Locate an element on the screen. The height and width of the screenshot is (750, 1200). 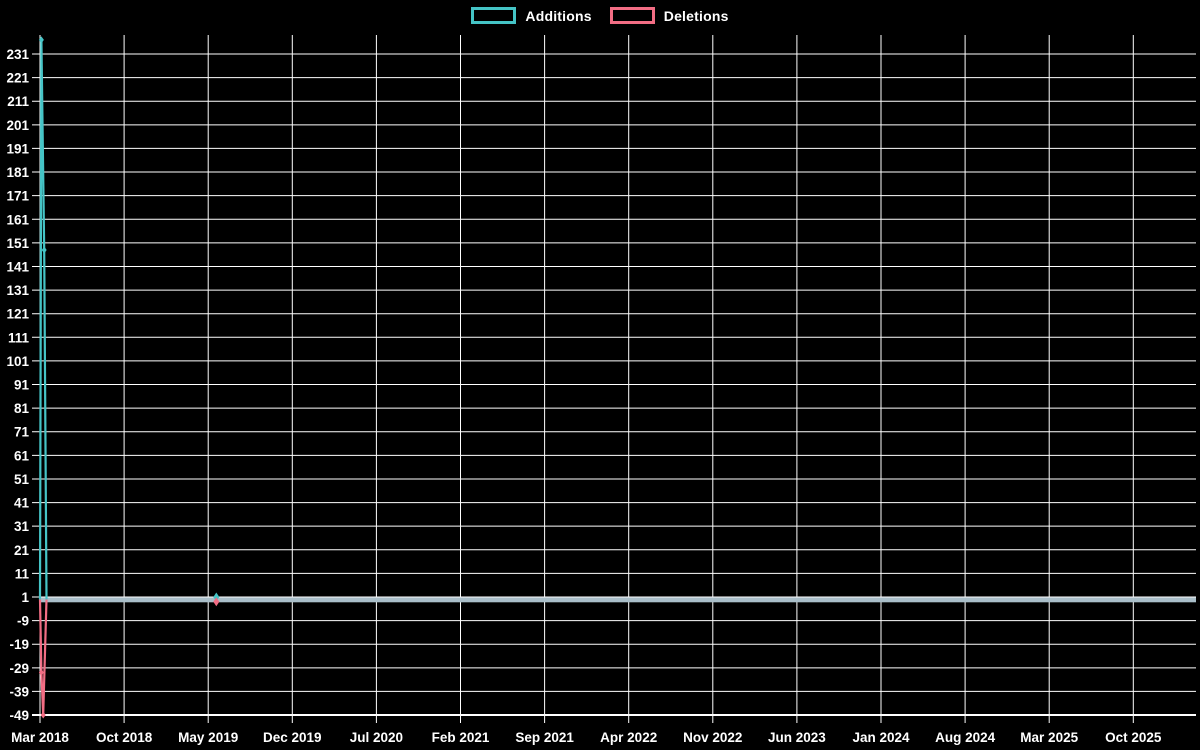
y-tick-label: 1 is located at coordinates (25, 597).